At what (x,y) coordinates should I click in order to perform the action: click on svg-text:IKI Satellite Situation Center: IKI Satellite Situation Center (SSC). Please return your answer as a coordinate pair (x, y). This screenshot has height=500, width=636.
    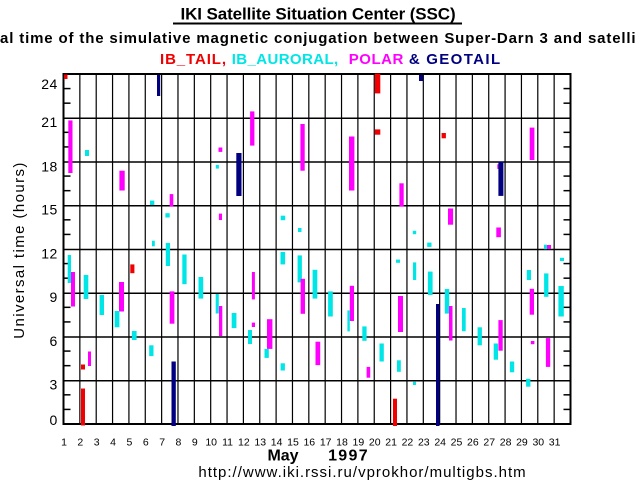
    Looking at the image, I should click on (317, 14).